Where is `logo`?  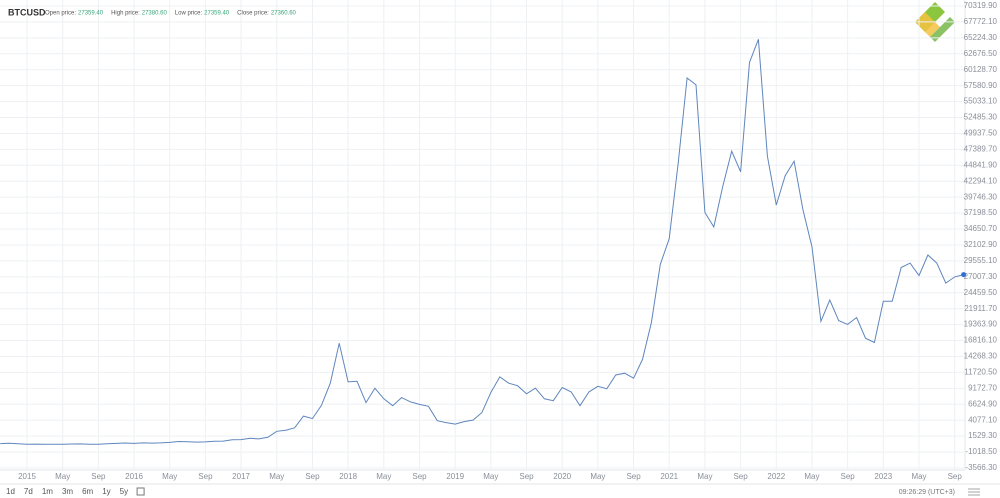 logo is located at coordinates (935, 22).